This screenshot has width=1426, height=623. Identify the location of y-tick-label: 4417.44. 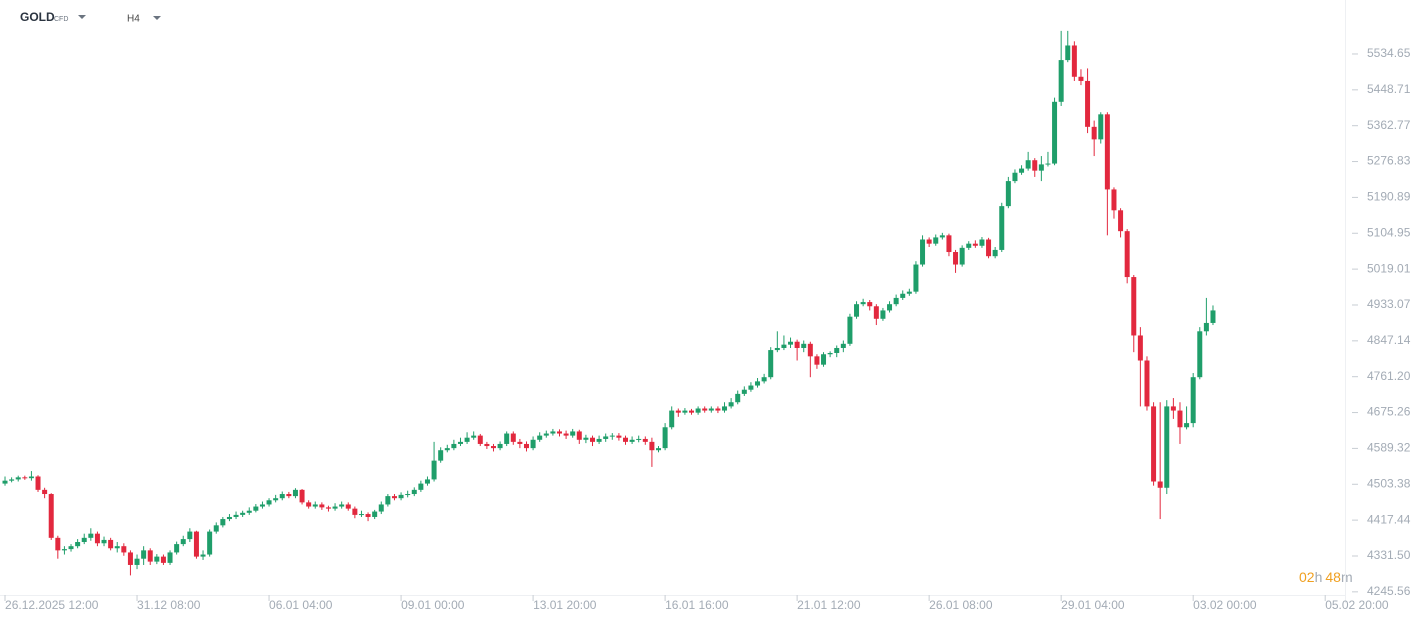
(1389, 519).